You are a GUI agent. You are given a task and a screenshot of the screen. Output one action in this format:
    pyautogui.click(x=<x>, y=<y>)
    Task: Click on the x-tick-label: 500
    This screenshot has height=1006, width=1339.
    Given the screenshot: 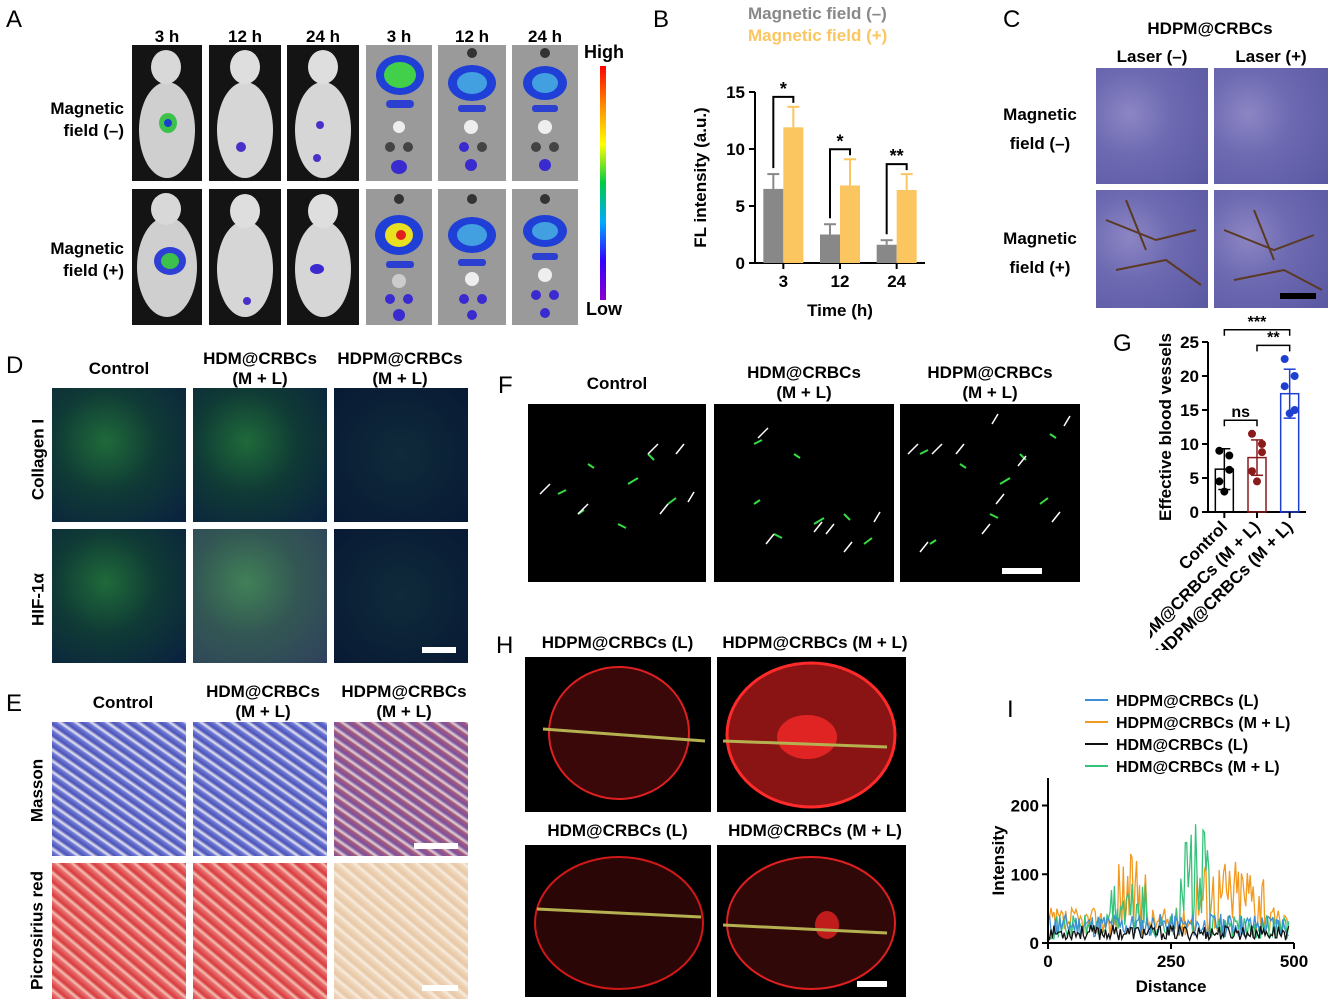 What is the action you would take?
    pyautogui.click(x=1294, y=961)
    